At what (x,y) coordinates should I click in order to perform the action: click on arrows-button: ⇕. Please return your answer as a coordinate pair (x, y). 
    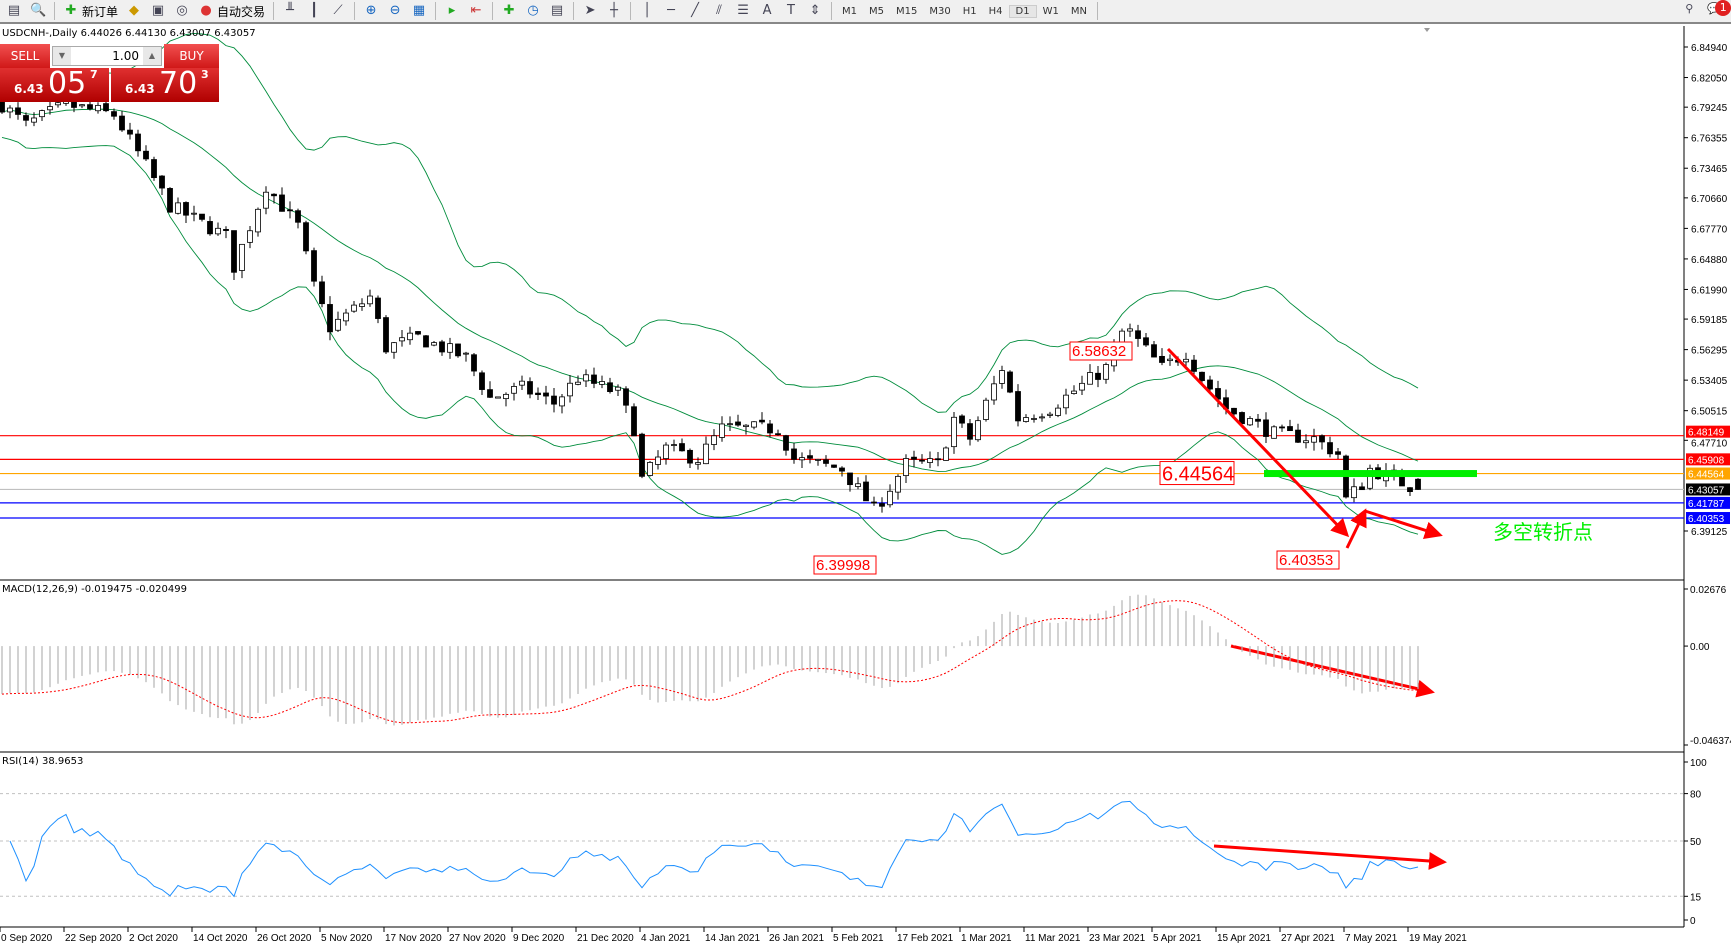
    Looking at the image, I should click on (815, 11).